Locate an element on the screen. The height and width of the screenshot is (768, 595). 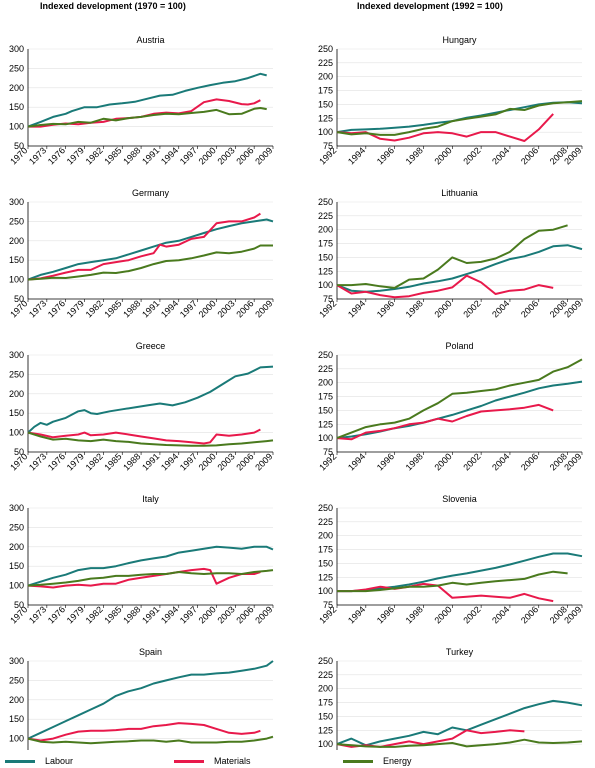
legend-swatch-labour is located at coordinates (20, 761).